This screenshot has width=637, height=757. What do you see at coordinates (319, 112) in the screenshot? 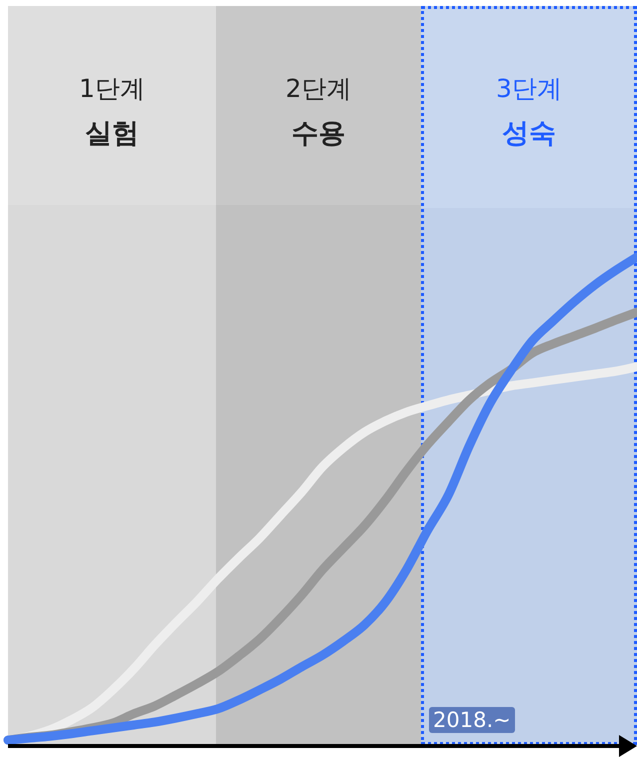
I see `text: 2단계 수용` at bounding box center [319, 112].